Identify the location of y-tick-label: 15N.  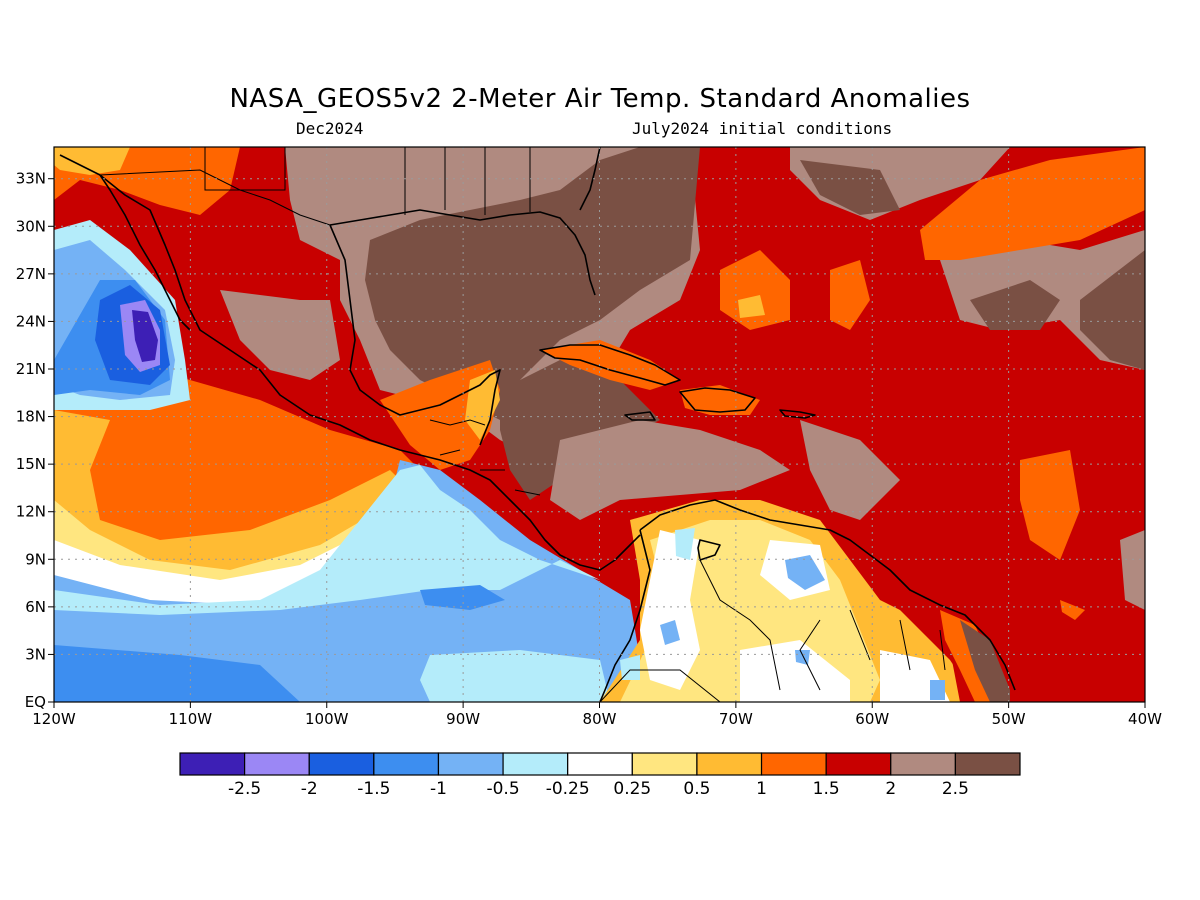
(31, 464).